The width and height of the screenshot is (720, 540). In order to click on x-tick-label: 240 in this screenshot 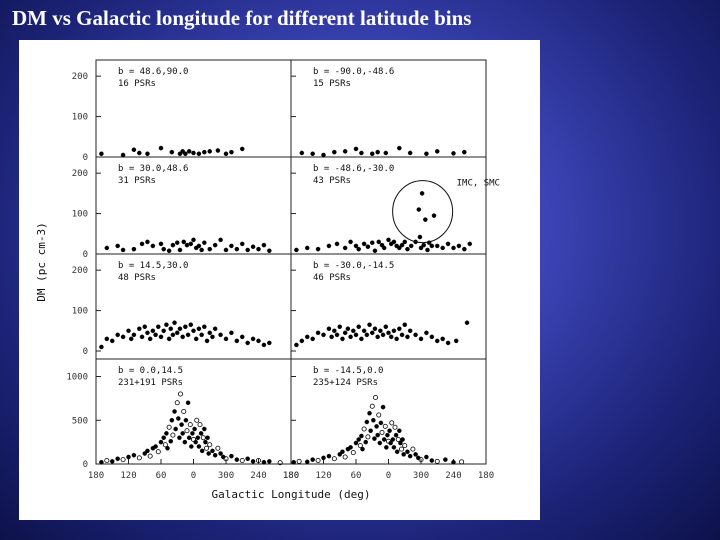, I will do `click(258, 476)`.